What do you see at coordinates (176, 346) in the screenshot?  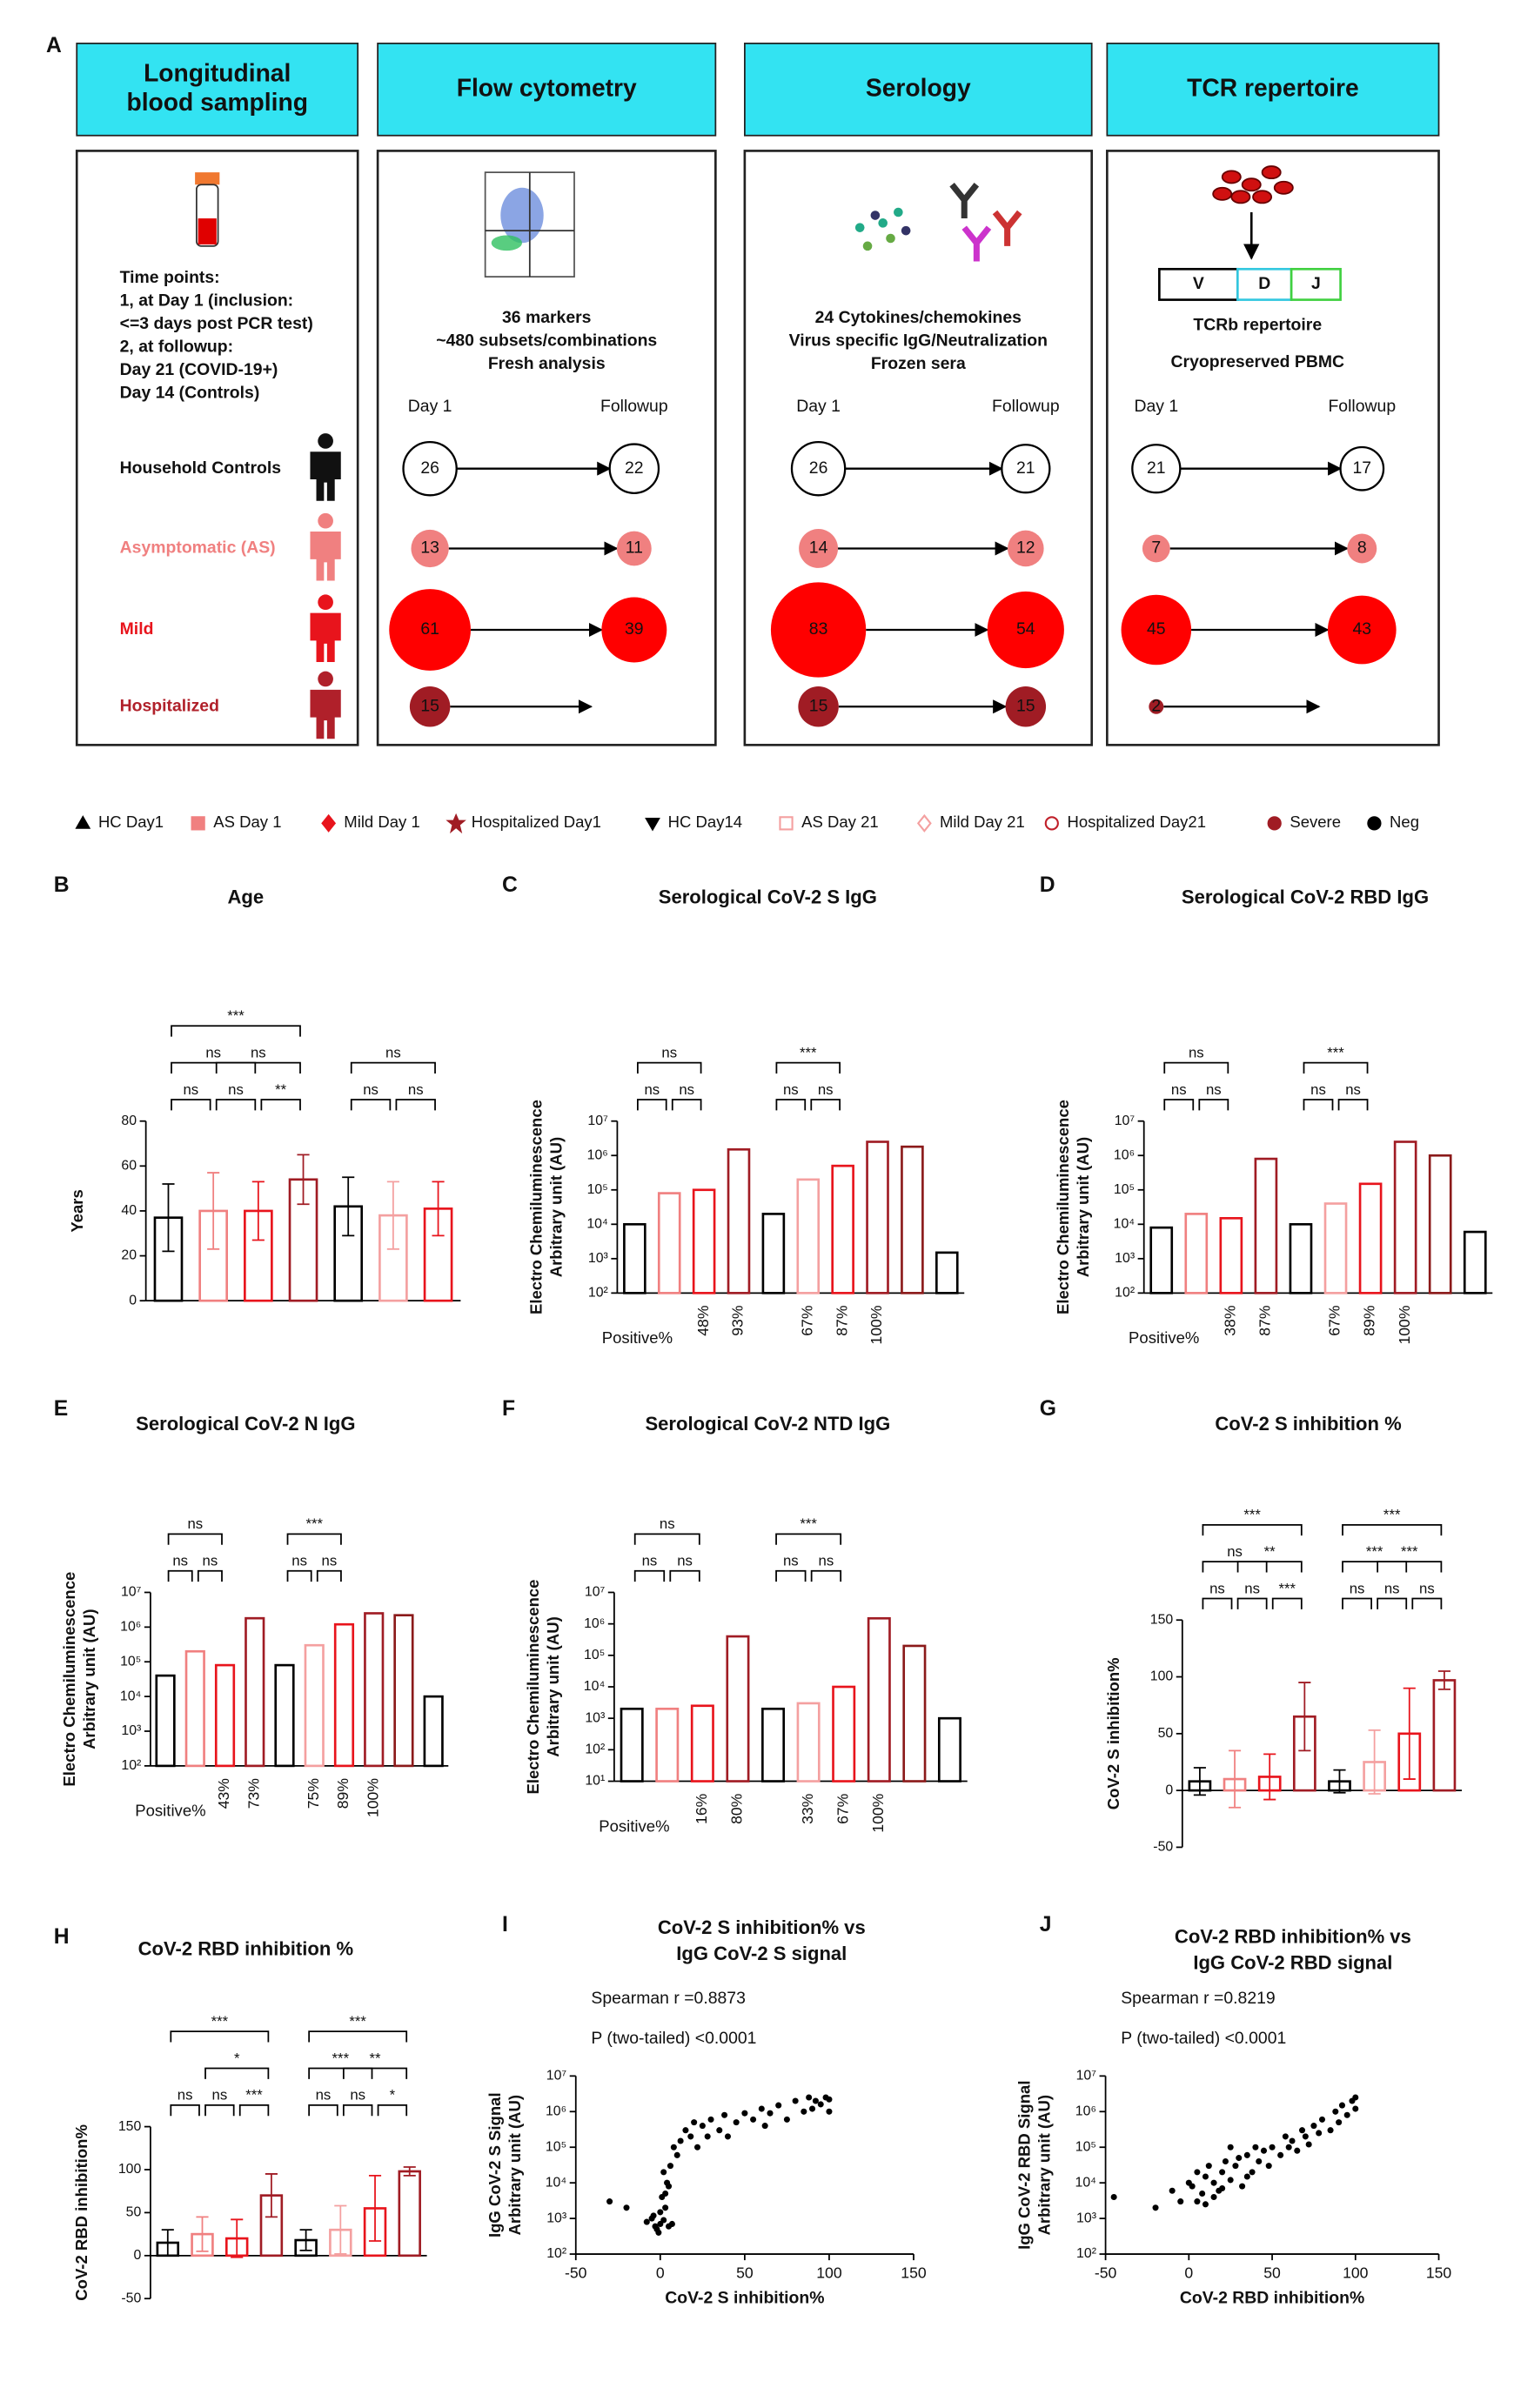 I see `sampling-text: 2, at followup:` at bounding box center [176, 346].